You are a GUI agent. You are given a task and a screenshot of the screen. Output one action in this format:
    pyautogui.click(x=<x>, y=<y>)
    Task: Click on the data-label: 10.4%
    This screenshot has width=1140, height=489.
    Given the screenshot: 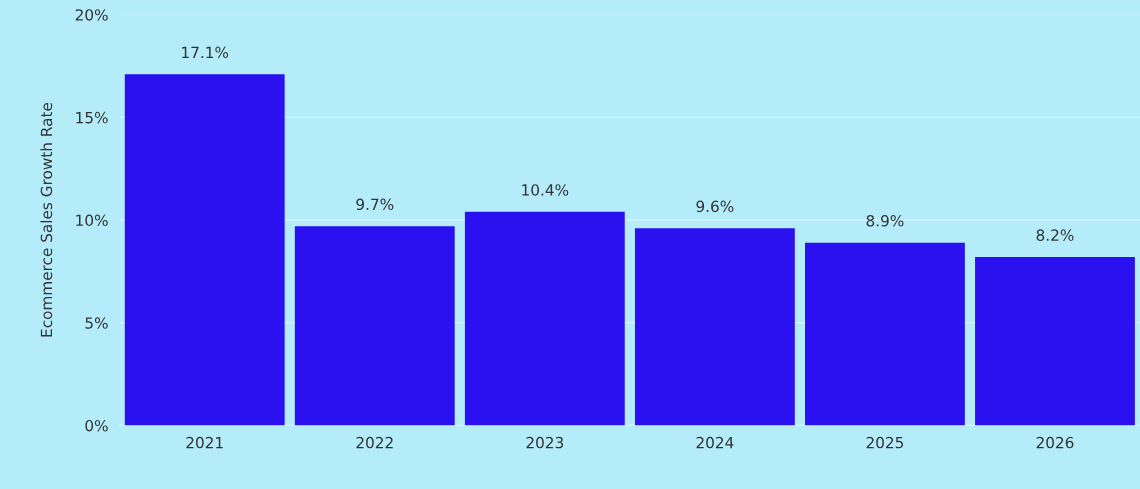 What is the action you would take?
    pyautogui.click(x=545, y=190)
    